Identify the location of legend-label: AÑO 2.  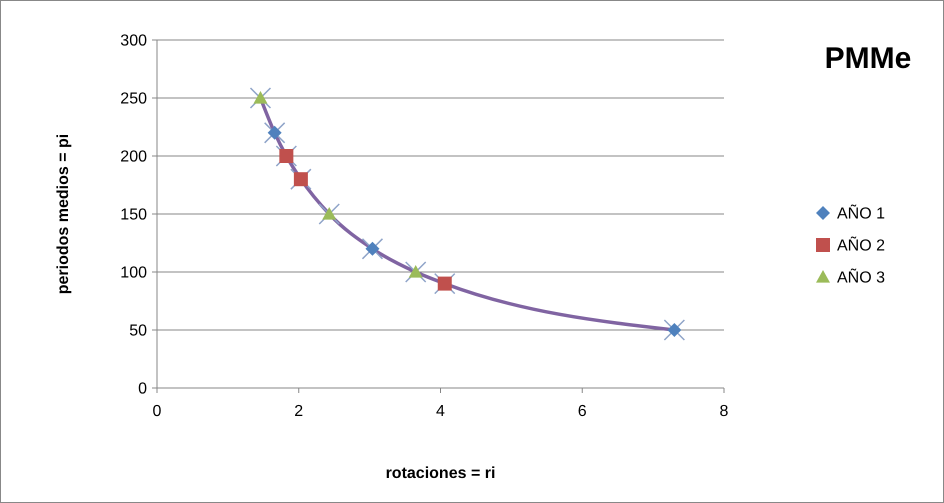
(861, 245).